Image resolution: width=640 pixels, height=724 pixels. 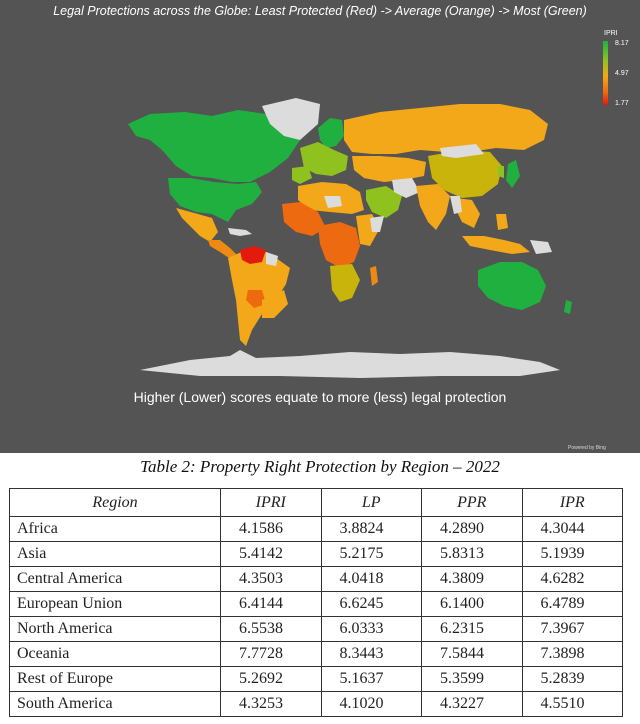 I want to click on region-papua, so click(x=541, y=247).